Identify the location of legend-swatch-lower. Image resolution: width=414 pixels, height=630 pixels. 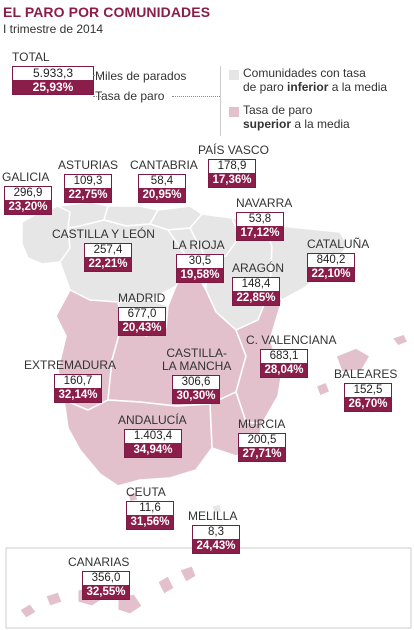
(234, 75).